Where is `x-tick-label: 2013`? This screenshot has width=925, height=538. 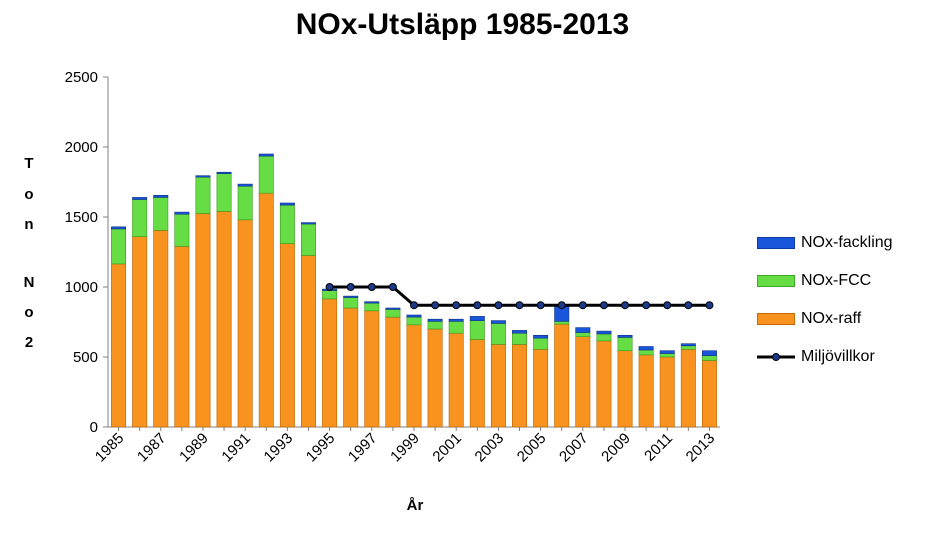
x-tick-label: 2013 is located at coordinates (701, 448).